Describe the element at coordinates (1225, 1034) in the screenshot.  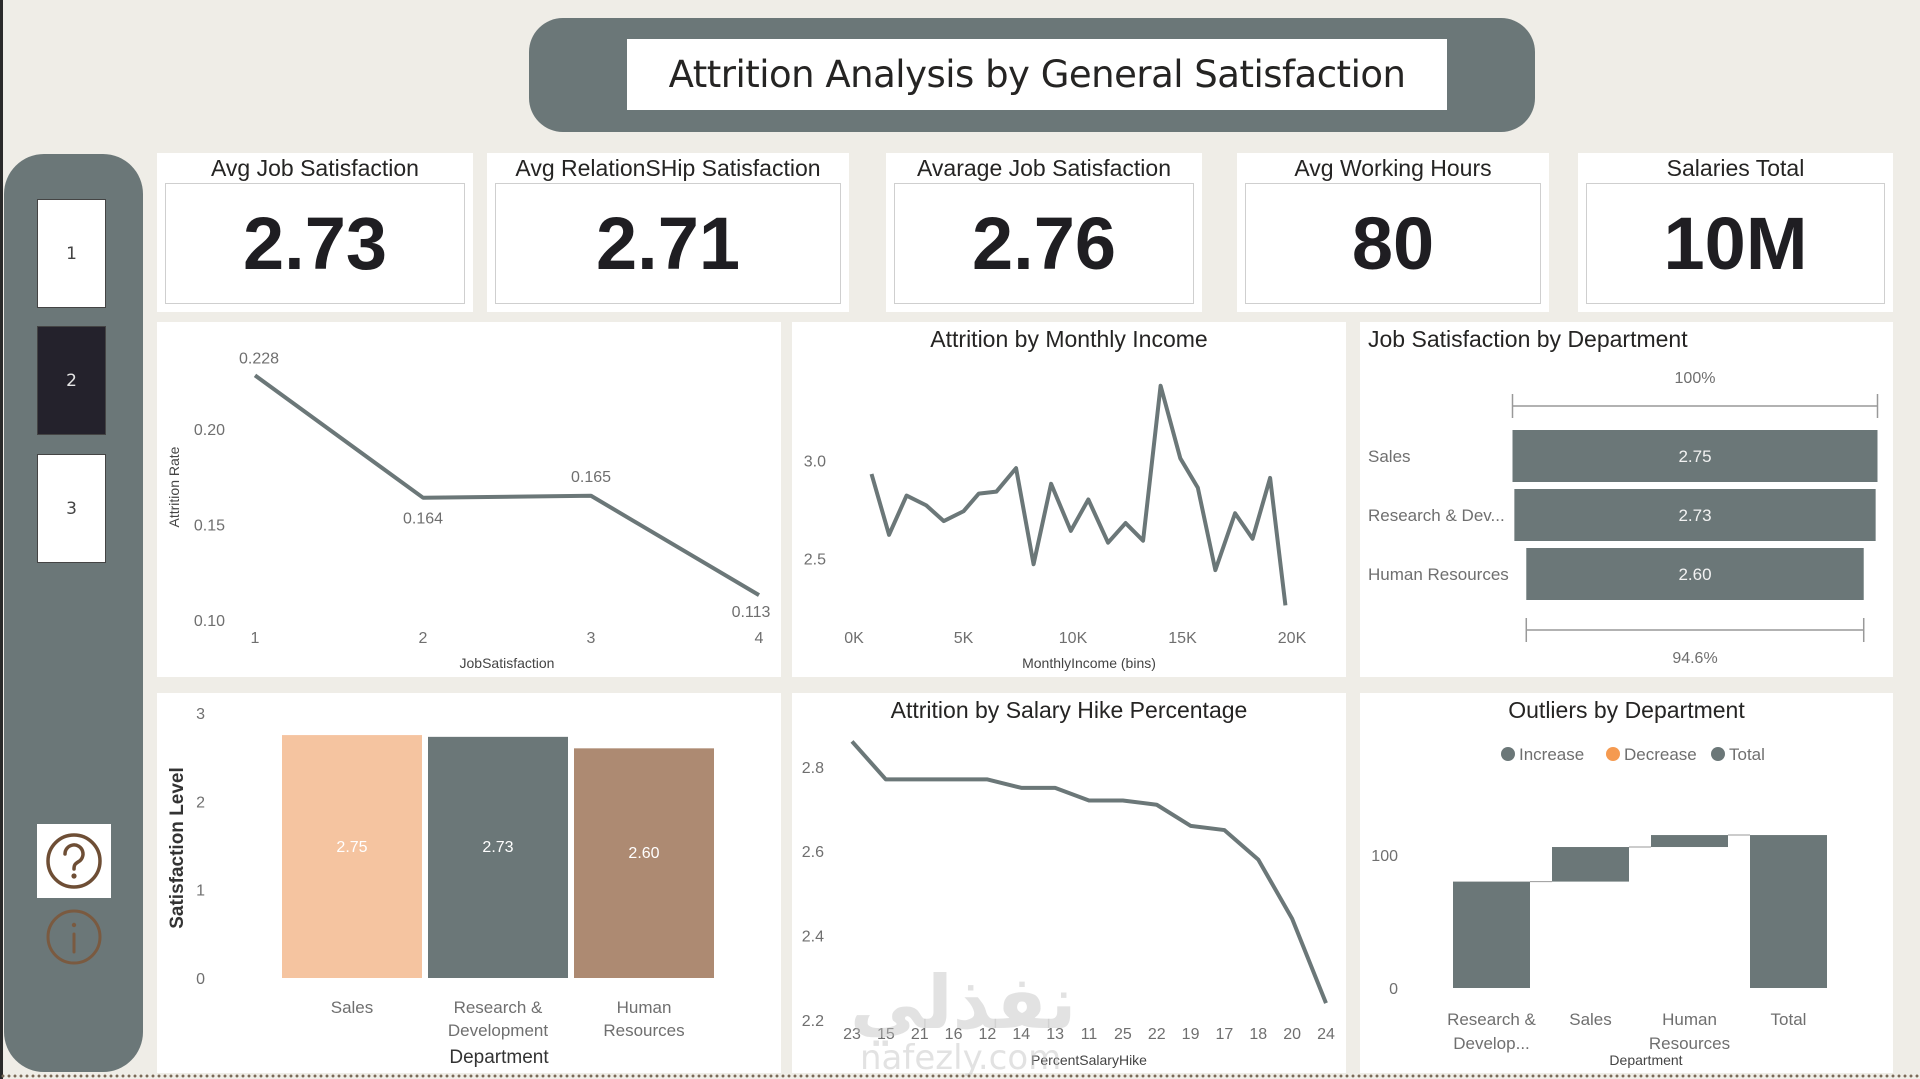
I see `x-tick-label: 17` at that location.